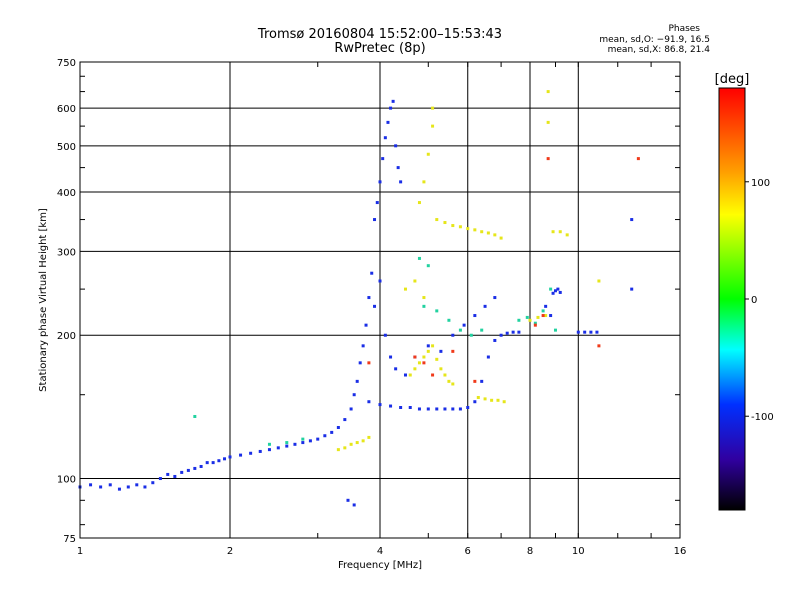  I want to click on y-tick-label: 100, so click(66, 480).